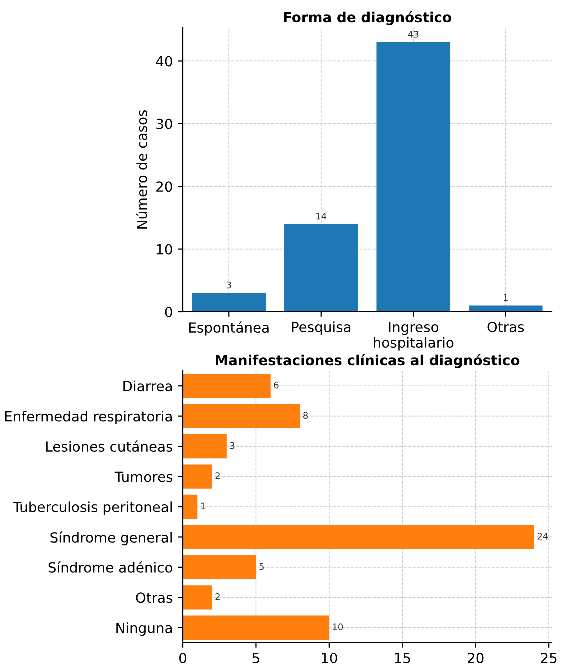  I want to click on data-label: 5, so click(262, 566).